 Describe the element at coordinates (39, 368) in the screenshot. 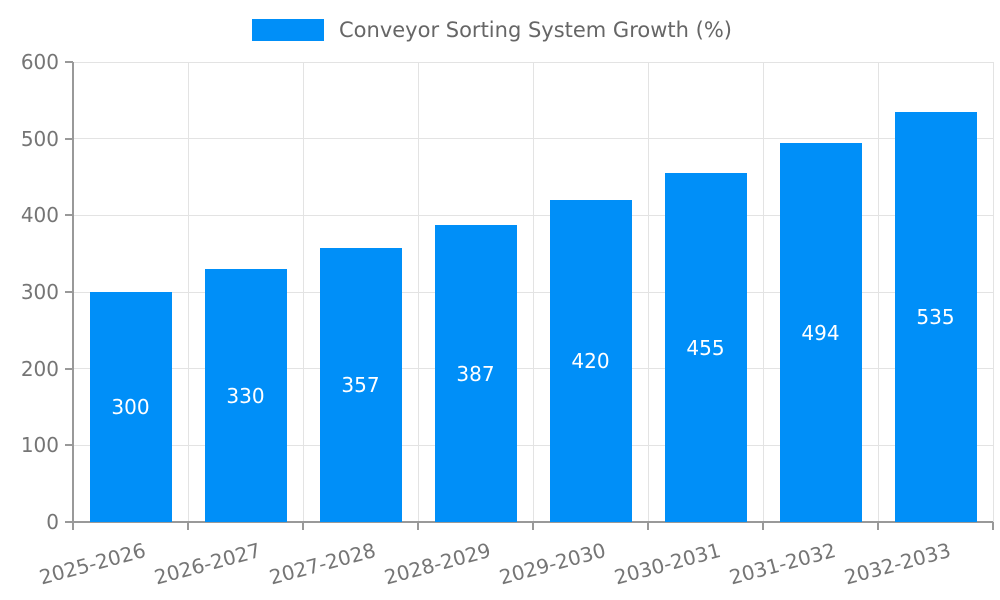

I see `y-tick-label: 200` at that location.